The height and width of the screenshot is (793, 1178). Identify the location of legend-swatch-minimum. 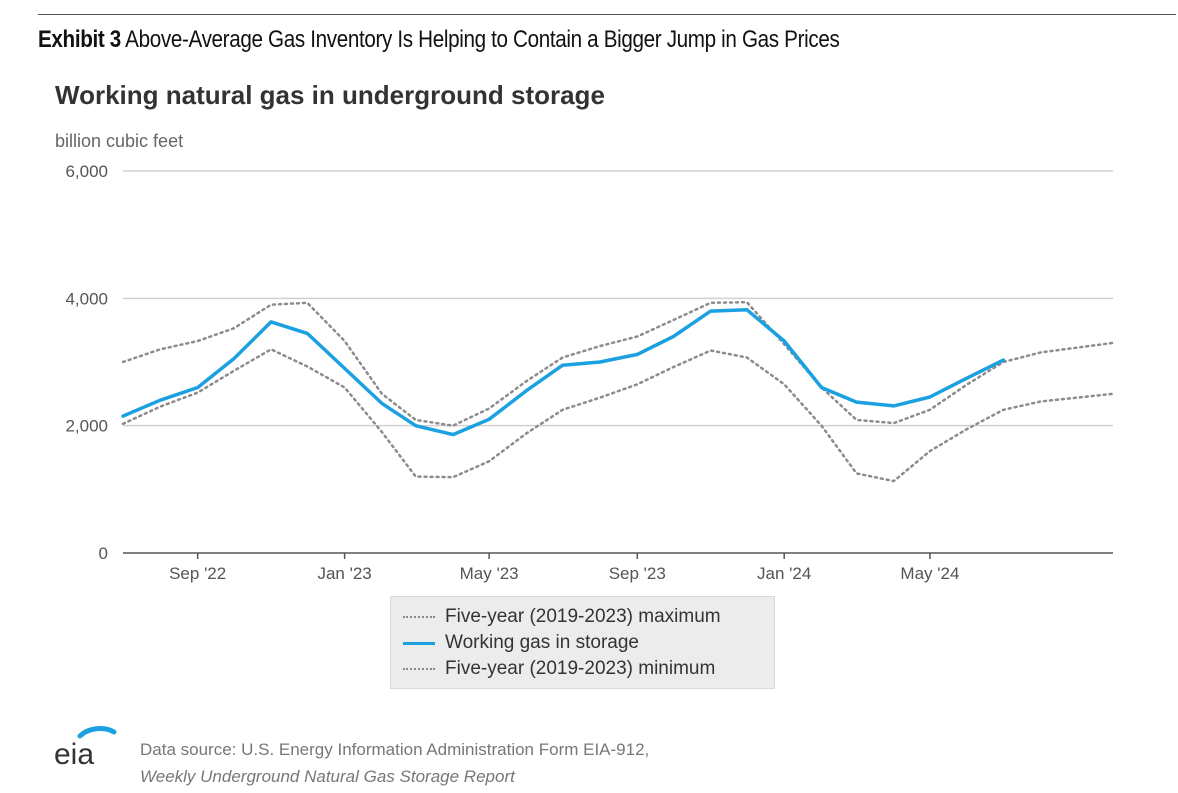
(419, 669).